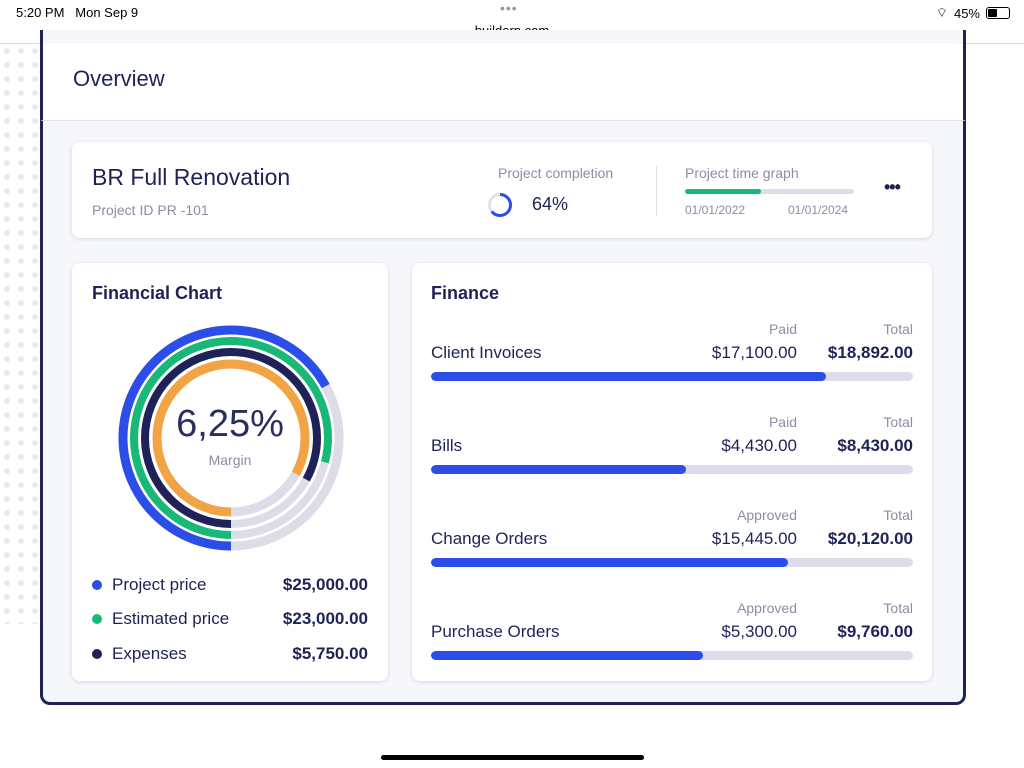  What do you see at coordinates (500, 205) in the screenshot?
I see `completion-ring` at bounding box center [500, 205].